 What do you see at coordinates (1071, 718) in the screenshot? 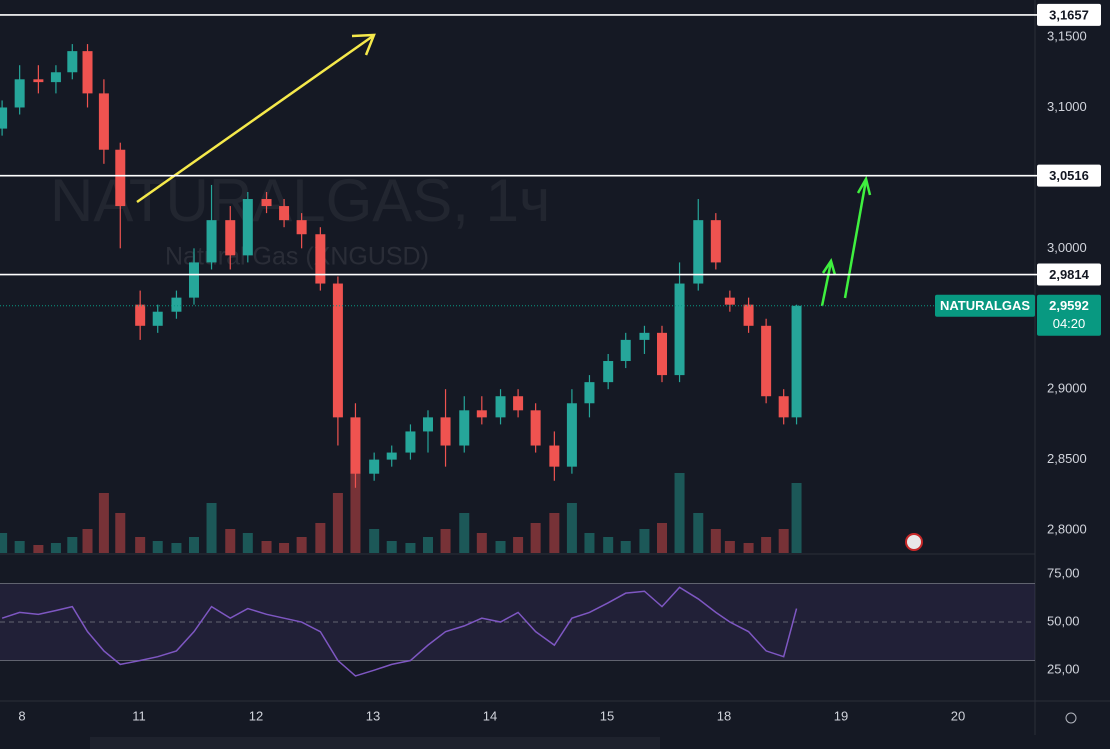
I see `settings-icon` at bounding box center [1071, 718].